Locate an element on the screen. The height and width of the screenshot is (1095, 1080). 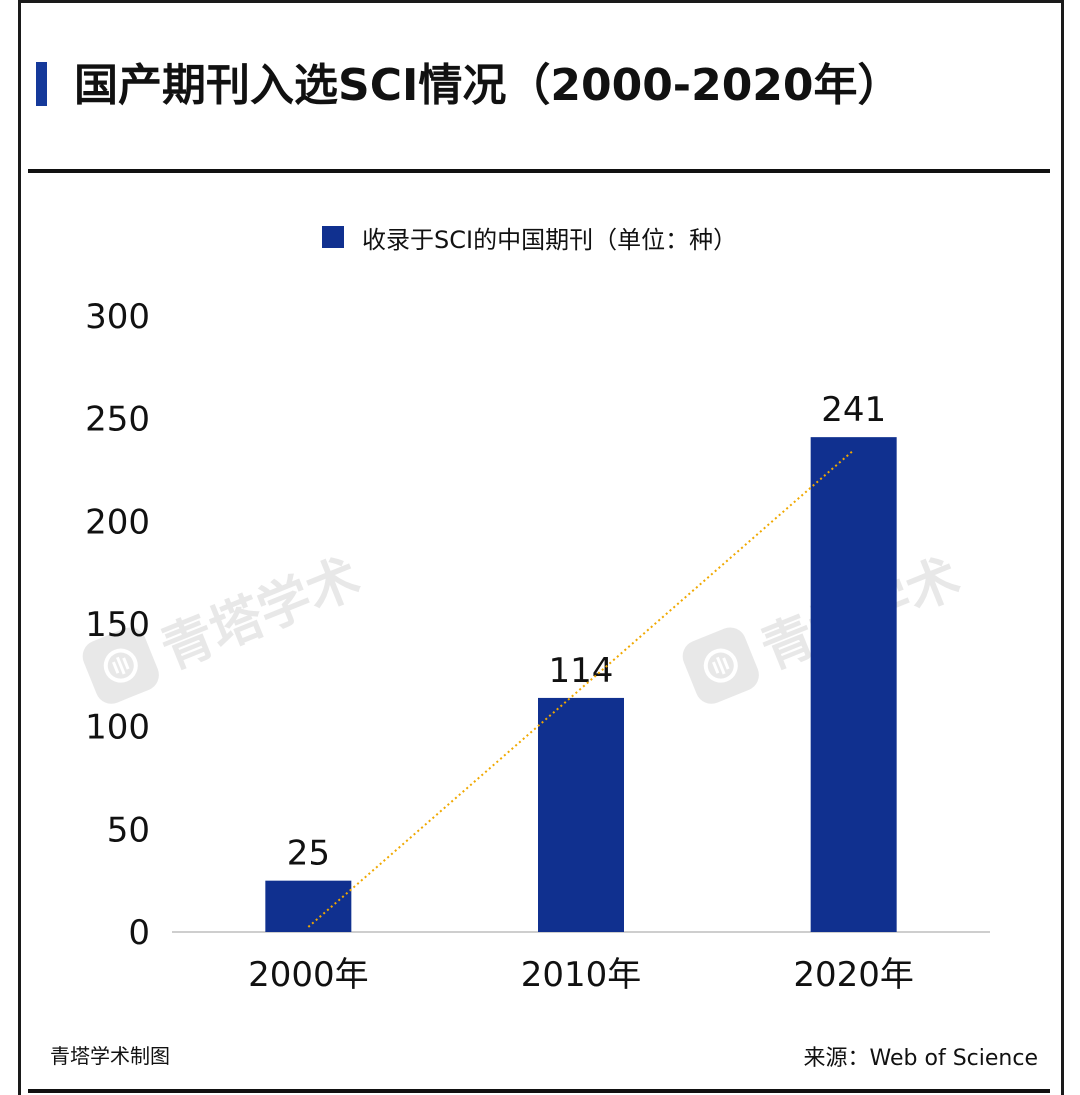
footer-credit: 青塔学术制图 is located at coordinates (110, 1056).